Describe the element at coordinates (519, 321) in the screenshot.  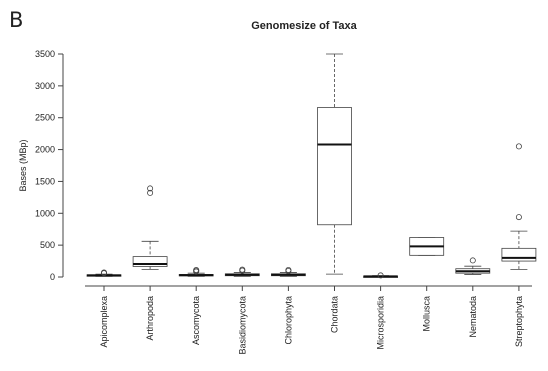
I see `x-tick-label: Streptophyta` at that location.